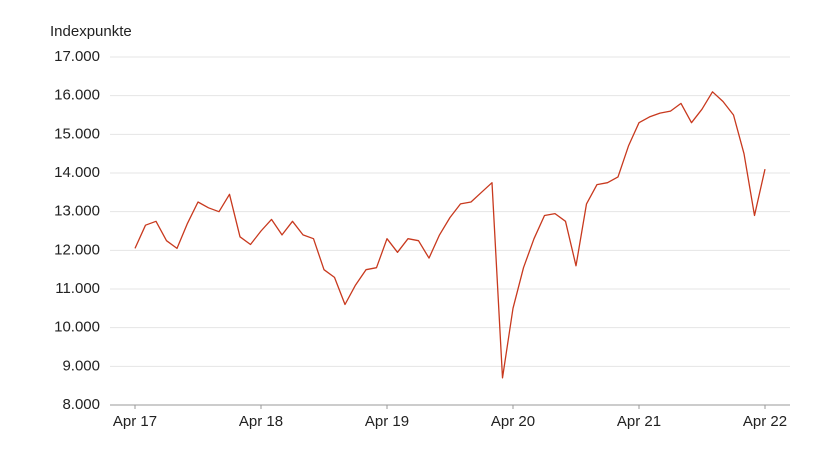 The height and width of the screenshot is (457, 840). I want to click on x-tick-label: Apr 18, so click(261, 421).